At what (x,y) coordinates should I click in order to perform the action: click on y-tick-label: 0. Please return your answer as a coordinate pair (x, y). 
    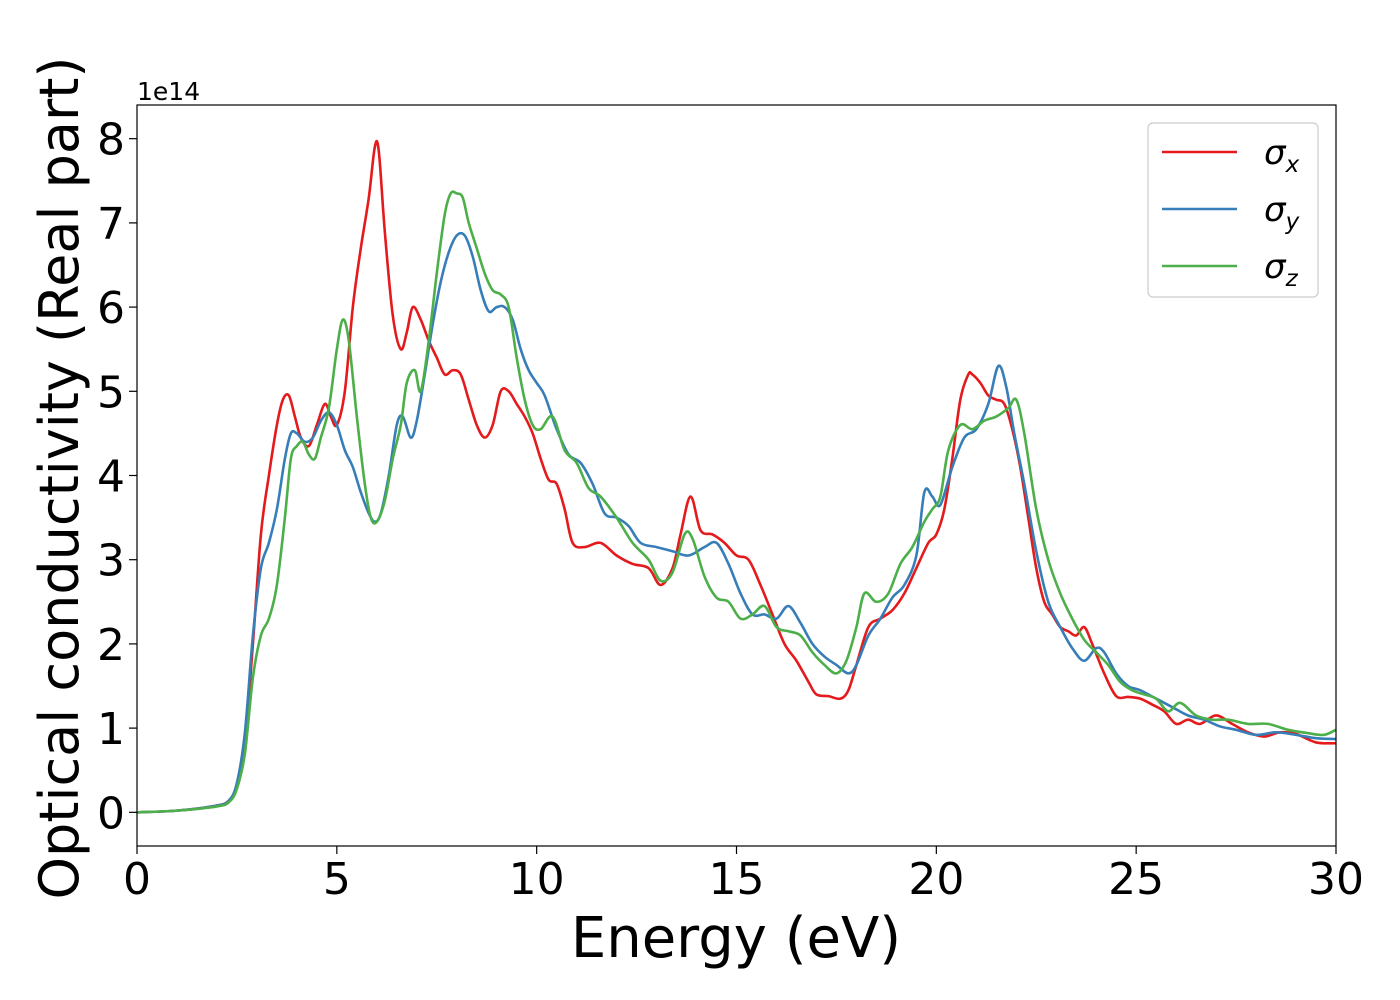
    Looking at the image, I should click on (111, 813).